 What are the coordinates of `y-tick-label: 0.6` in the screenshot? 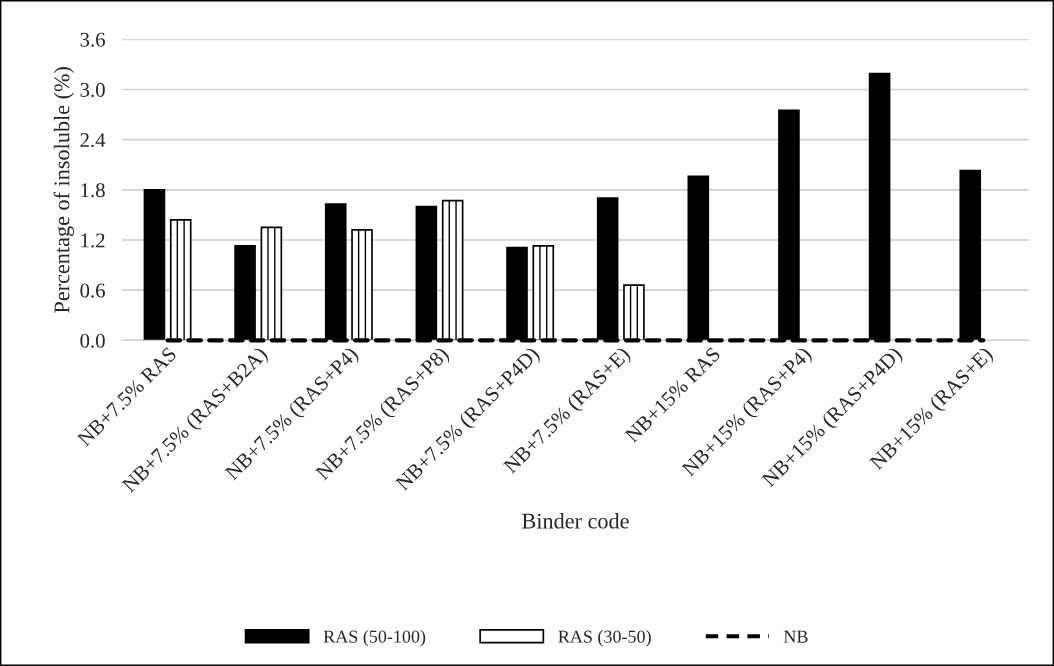 It's located at (92, 290).